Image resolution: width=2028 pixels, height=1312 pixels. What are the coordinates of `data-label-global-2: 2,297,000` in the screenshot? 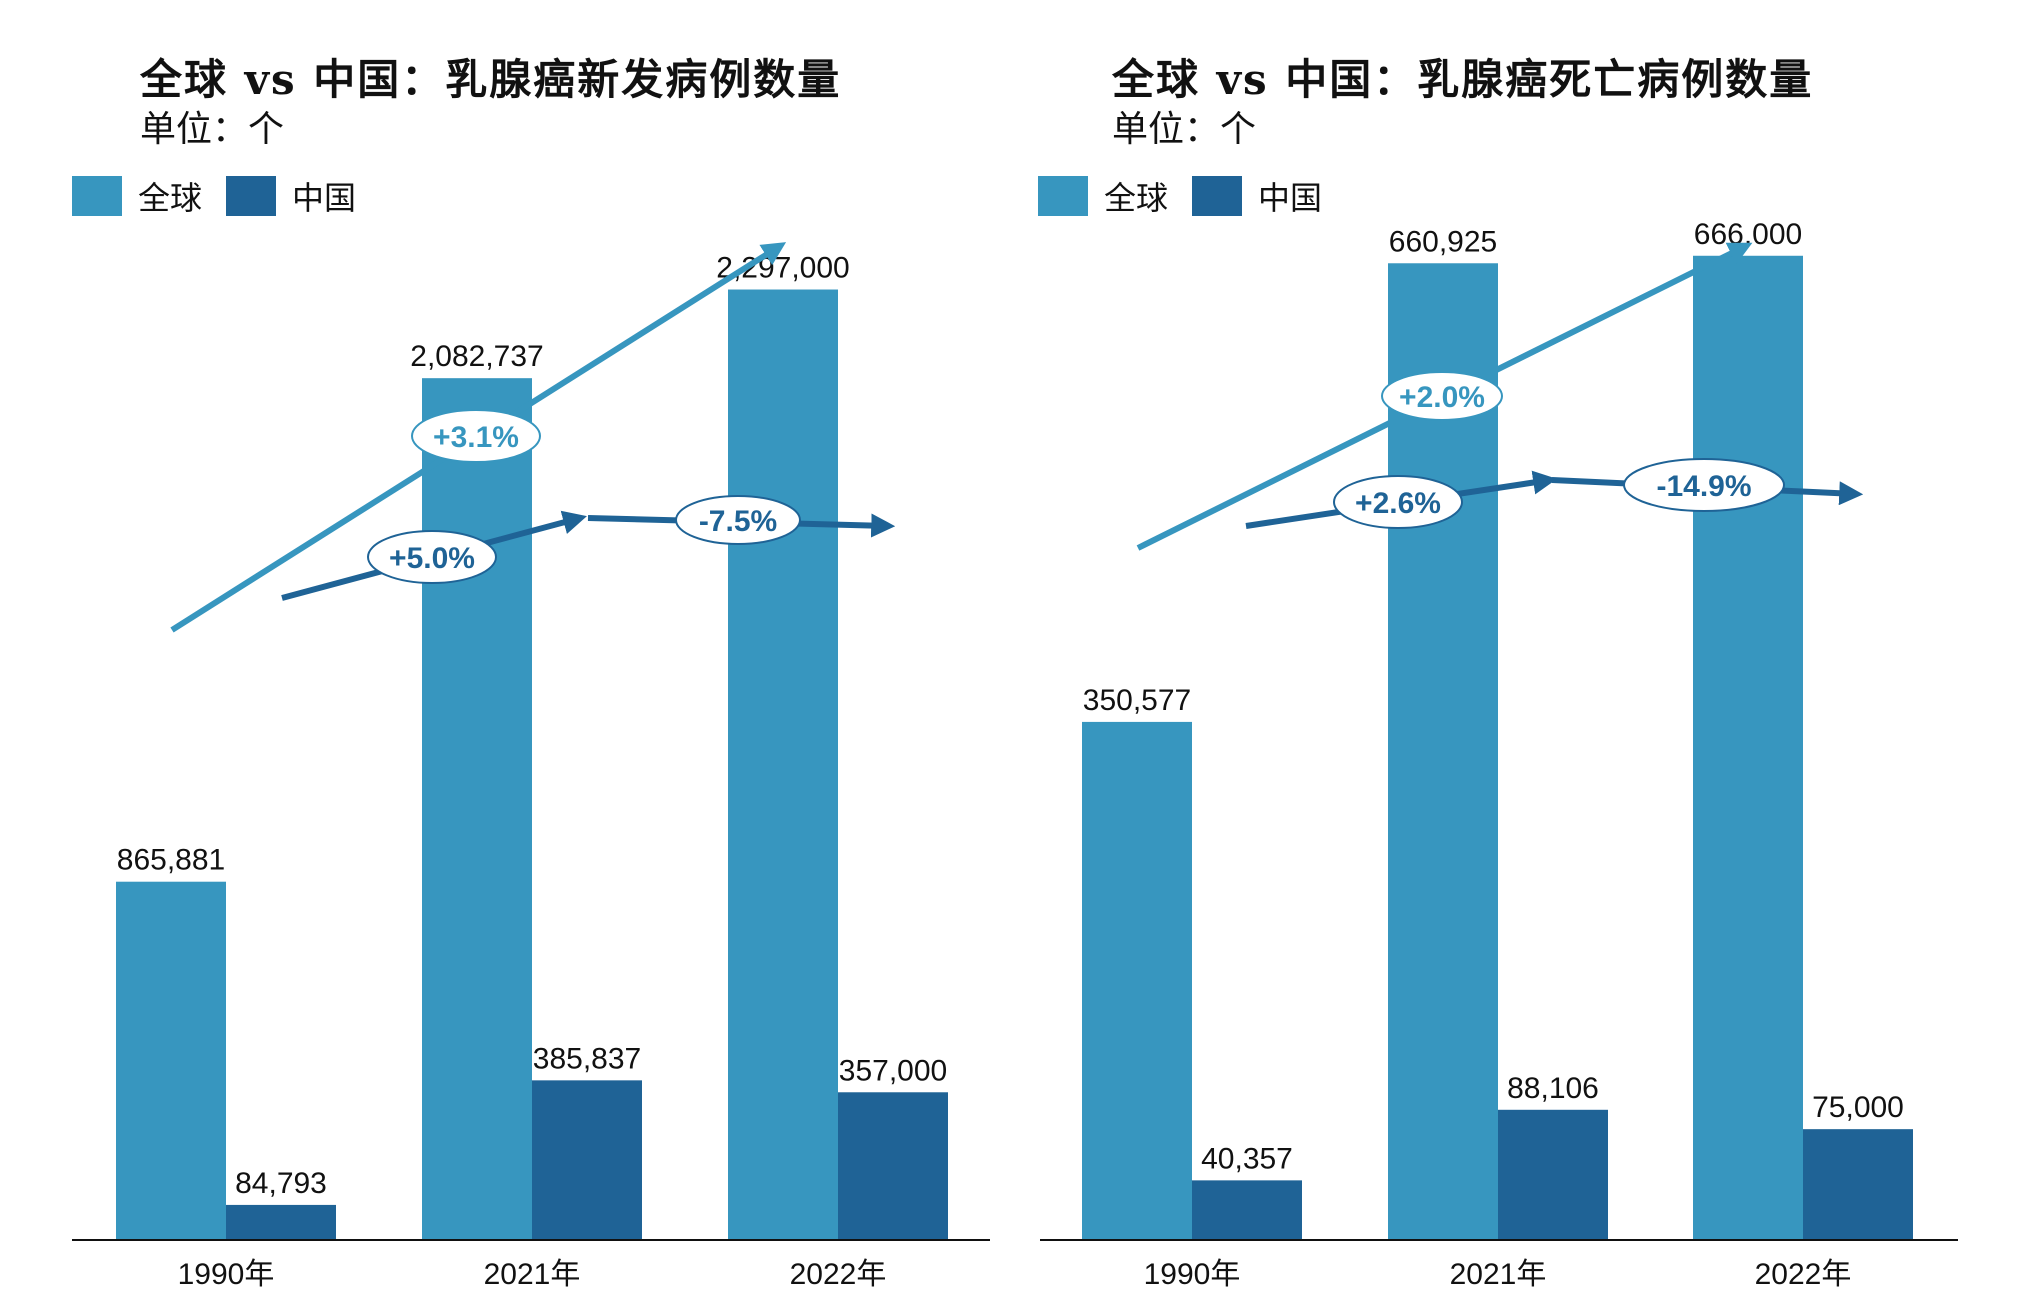 It's located at (782, 268).